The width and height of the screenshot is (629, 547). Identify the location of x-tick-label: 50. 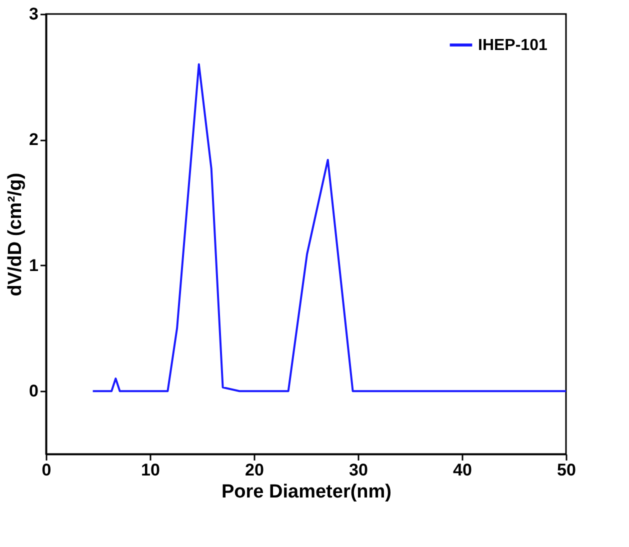
(566, 470).